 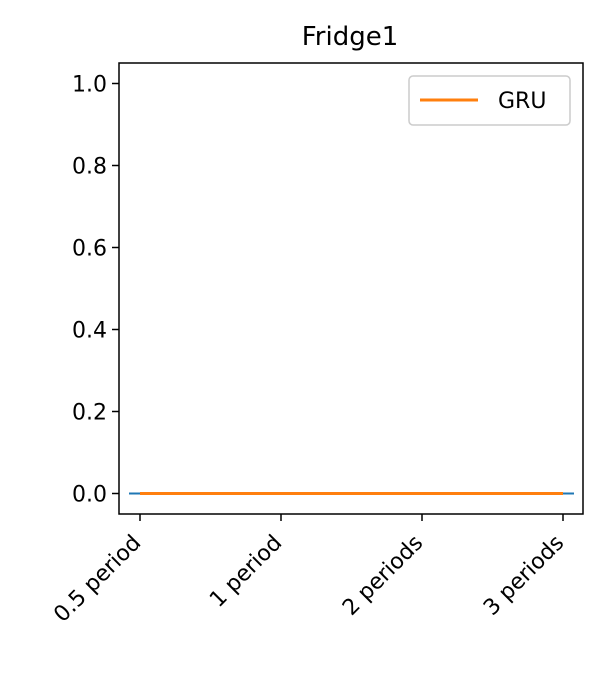 I want to click on x-axis: 0.5 period 1 period 2 periods 3 periods, so click(x=309, y=570).